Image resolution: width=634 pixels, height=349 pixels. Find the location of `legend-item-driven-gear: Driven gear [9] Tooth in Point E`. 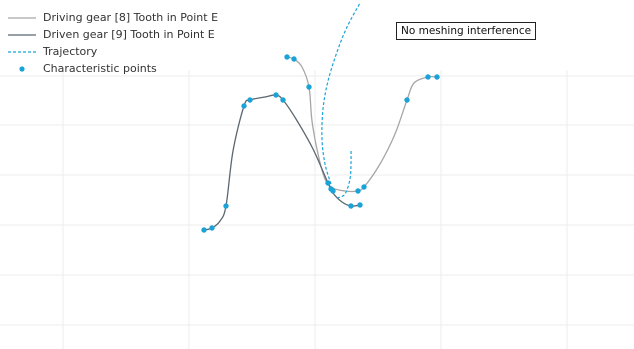

legend-item-driven-gear: Driven gear [9] Tooth in Point E is located at coordinates (113, 34).